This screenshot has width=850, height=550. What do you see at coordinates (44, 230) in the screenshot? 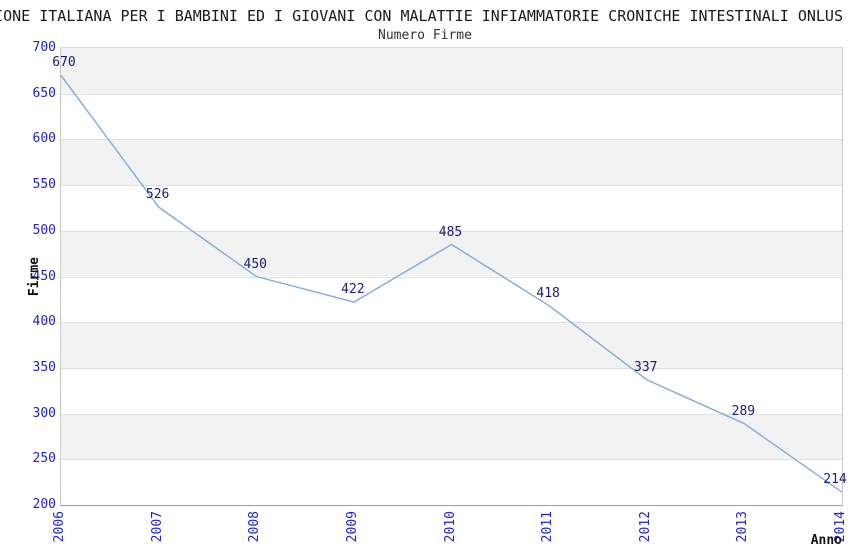
I see `y-tick-label: 500` at bounding box center [44, 230].